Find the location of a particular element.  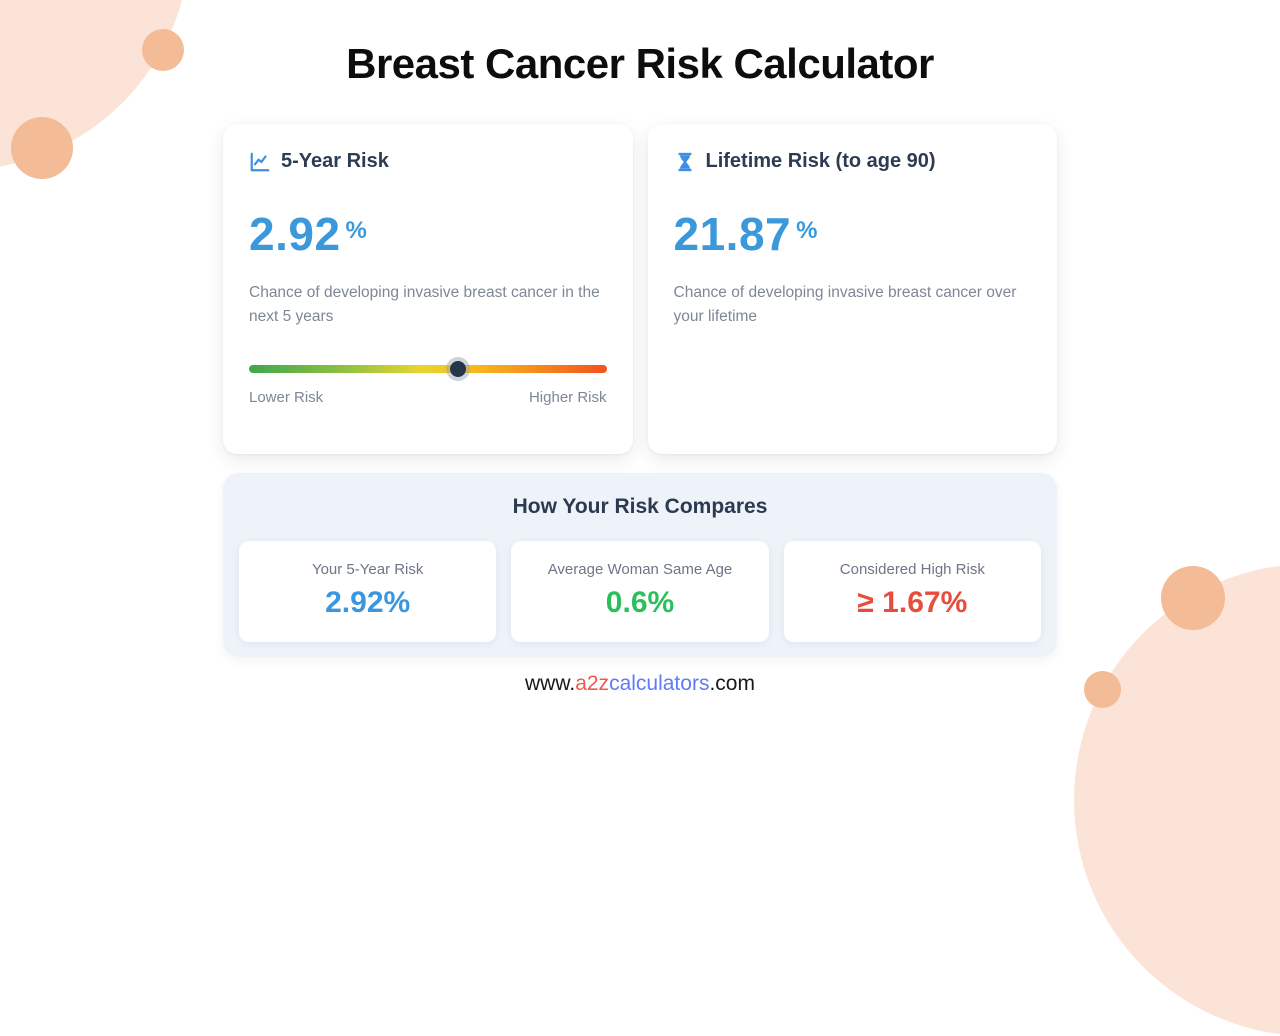

lifetime-unit: % is located at coordinates (807, 230).